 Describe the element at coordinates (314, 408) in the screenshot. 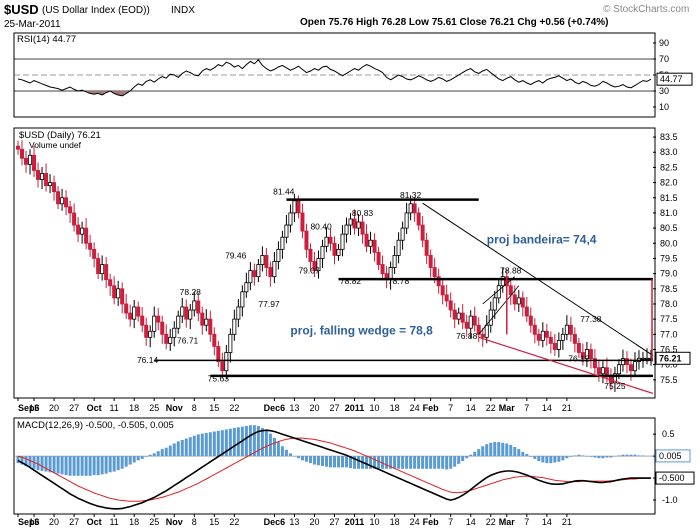

I see `x-axis-label: 20` at that location.